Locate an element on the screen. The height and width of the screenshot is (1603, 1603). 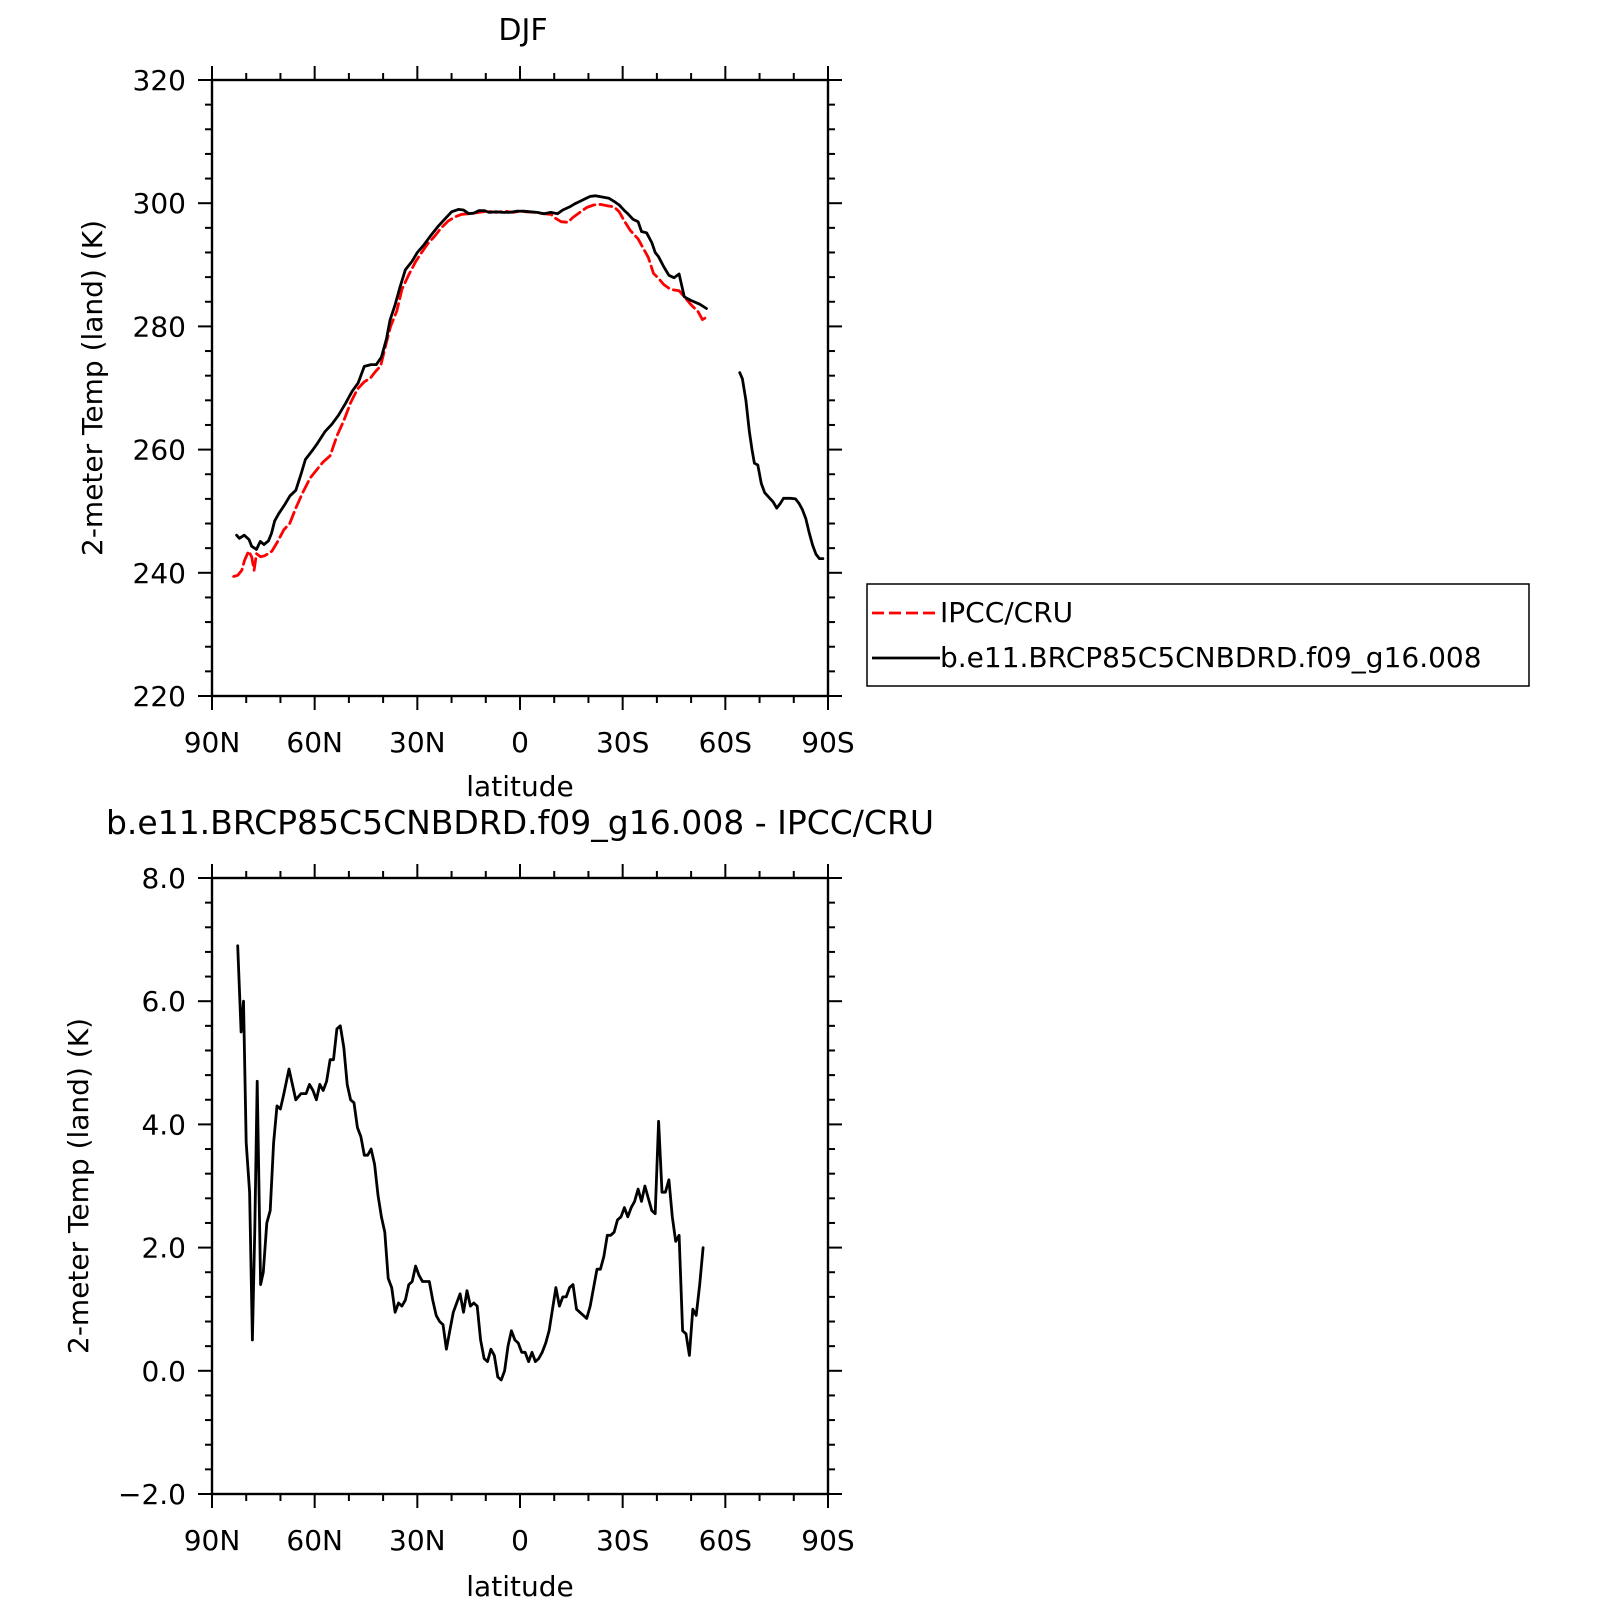
y-tick-label: 4.0 is located at coordinates (163, 1124).